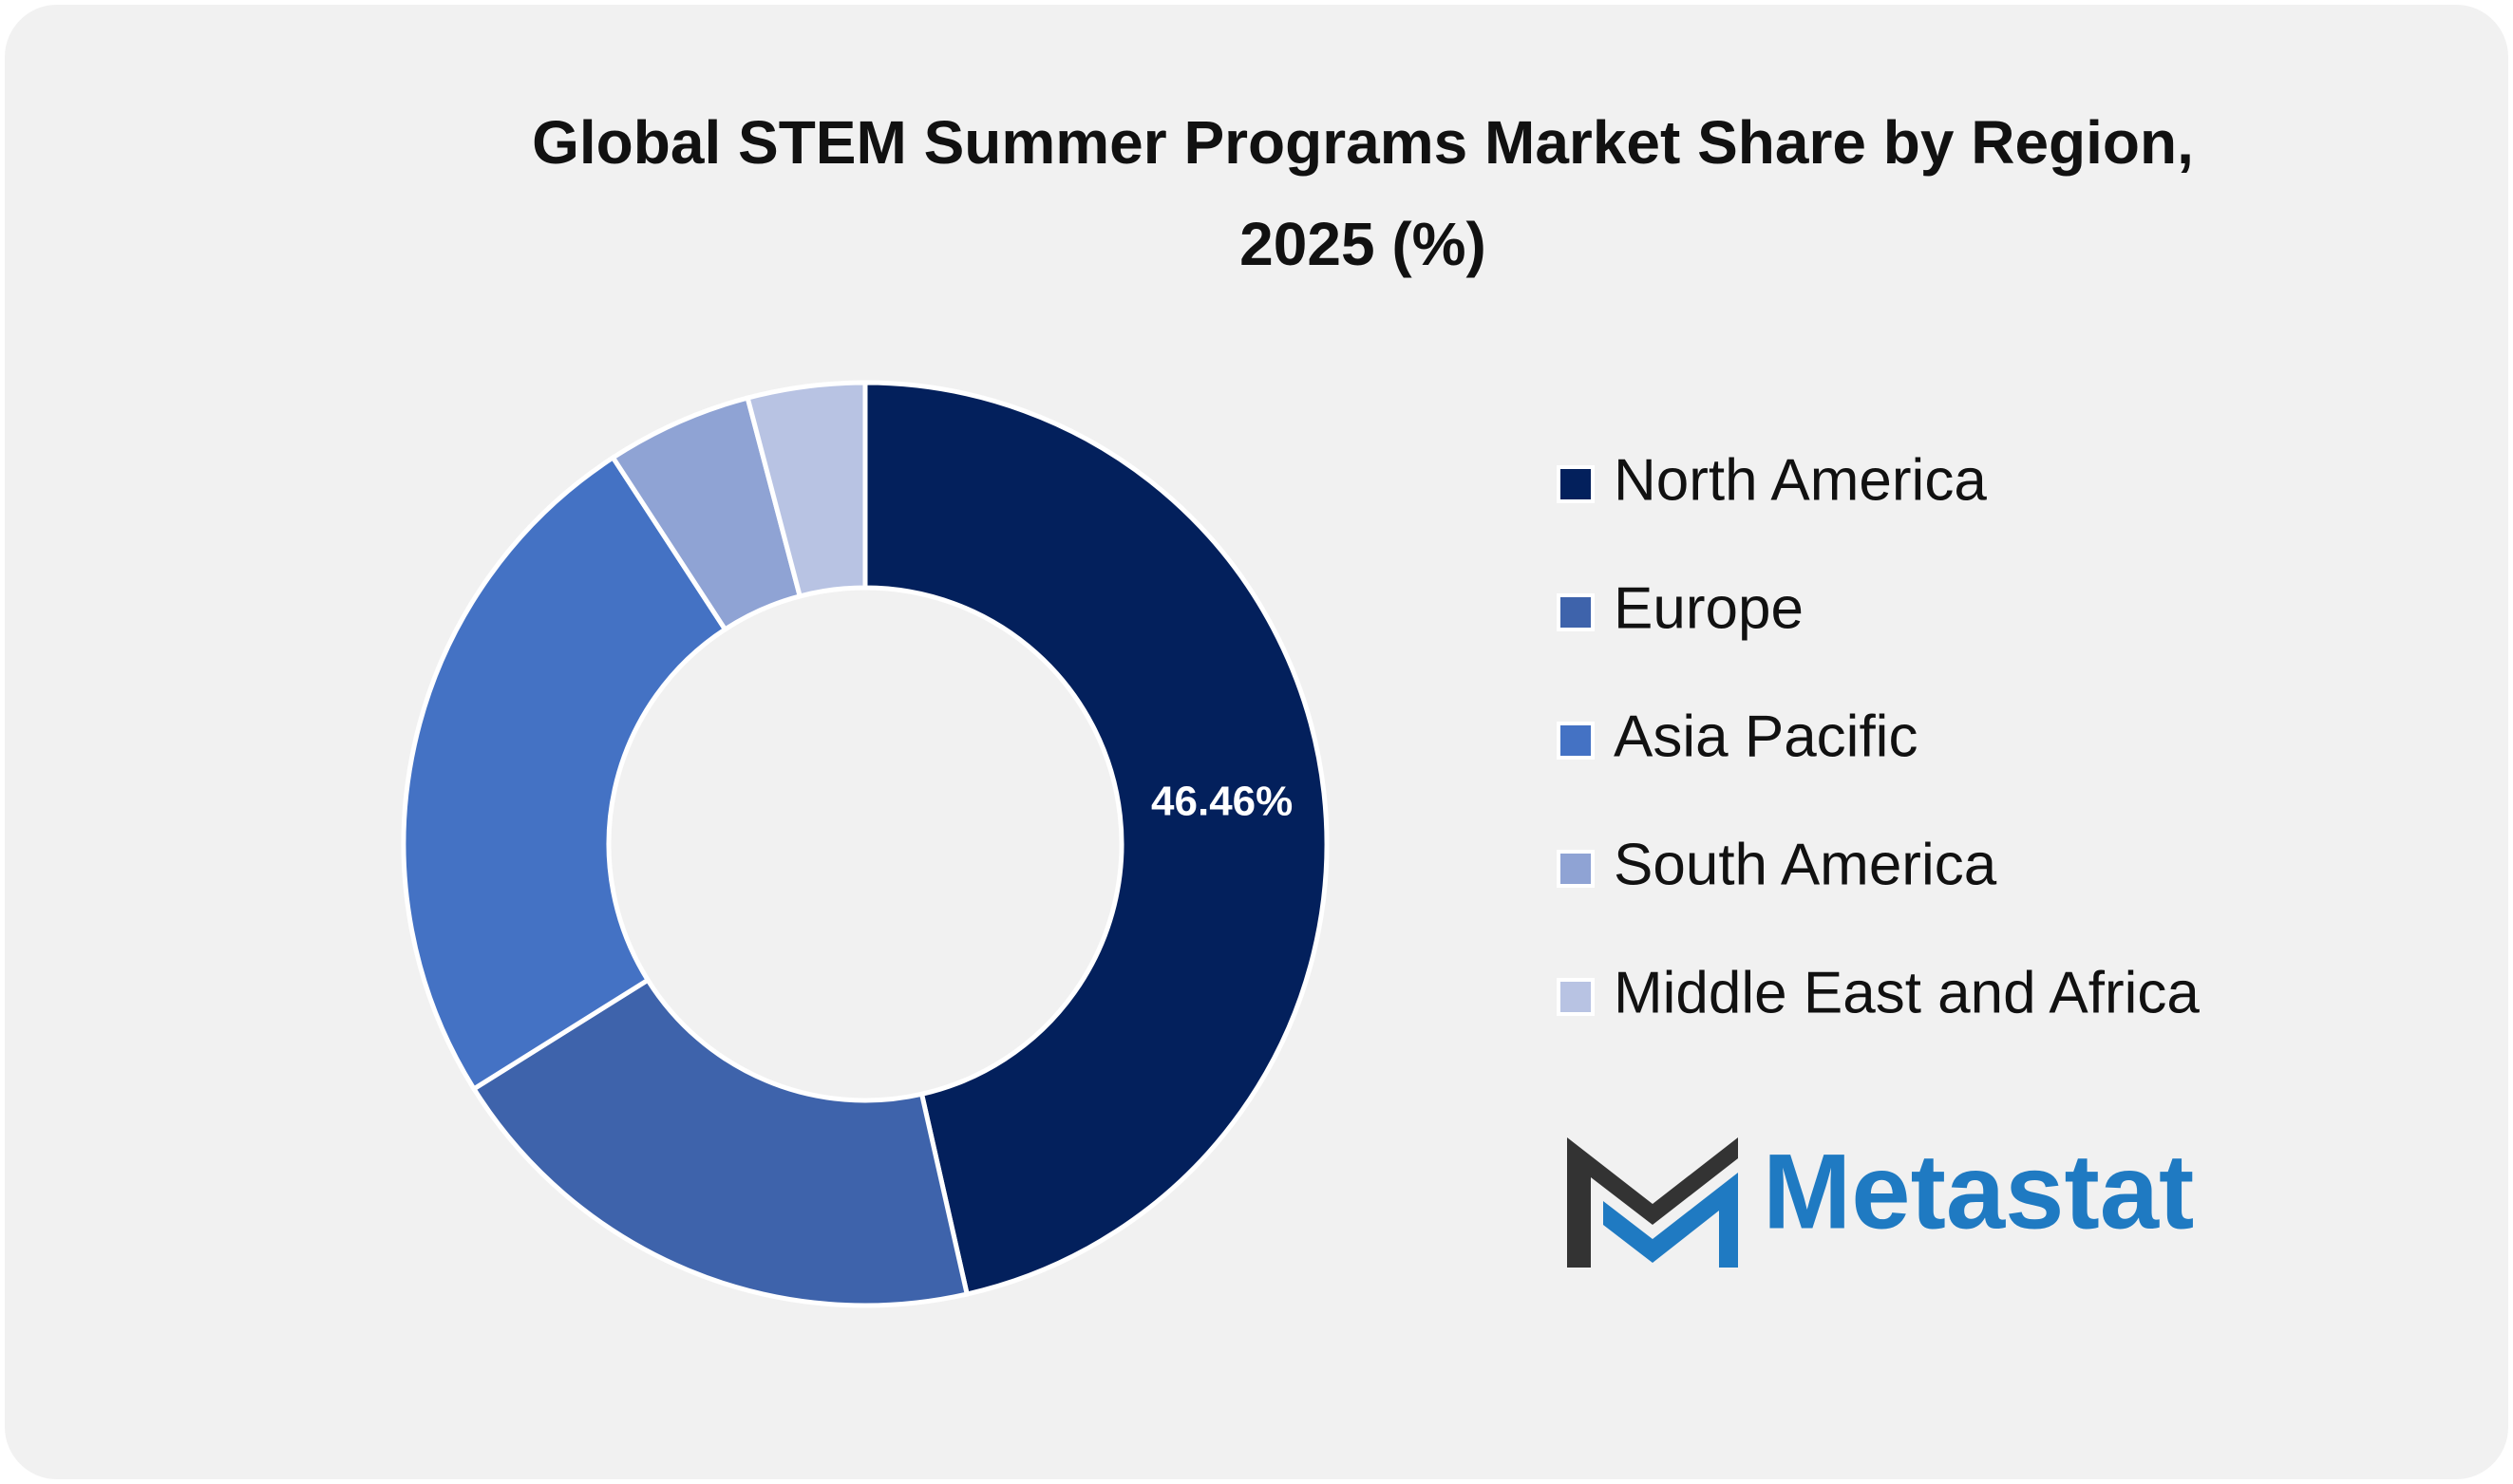 Image resolution: width=2513 pixels, height=1484 pixels. Describe the element at coordinates (1222, 802) in the screenshot. I see `data-label: 46.46%` at that location.